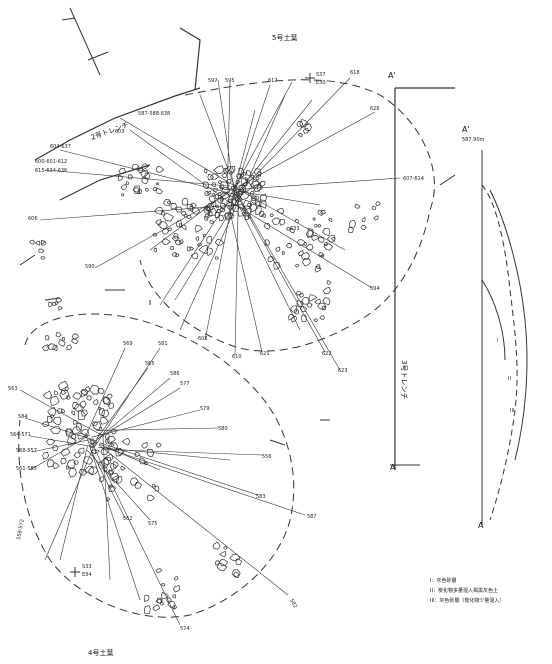 Image resolution: width=552 pixels, height=664 pixels. What do you see at coordinates (185, 629) in the screenshot?
I see `label-574: 574` at bounding box center [185, 629].